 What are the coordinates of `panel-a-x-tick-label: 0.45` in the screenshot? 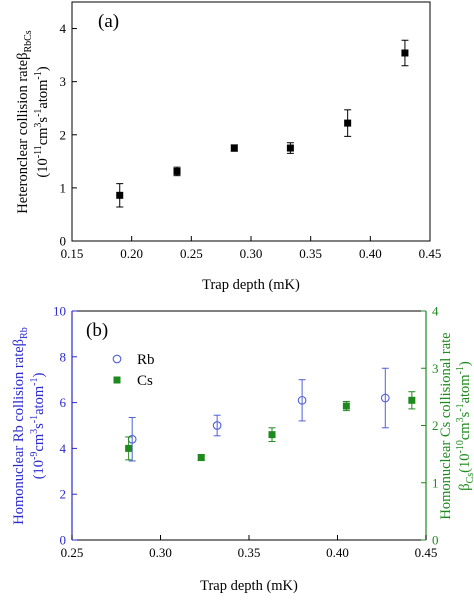 It's located at (430, 253).